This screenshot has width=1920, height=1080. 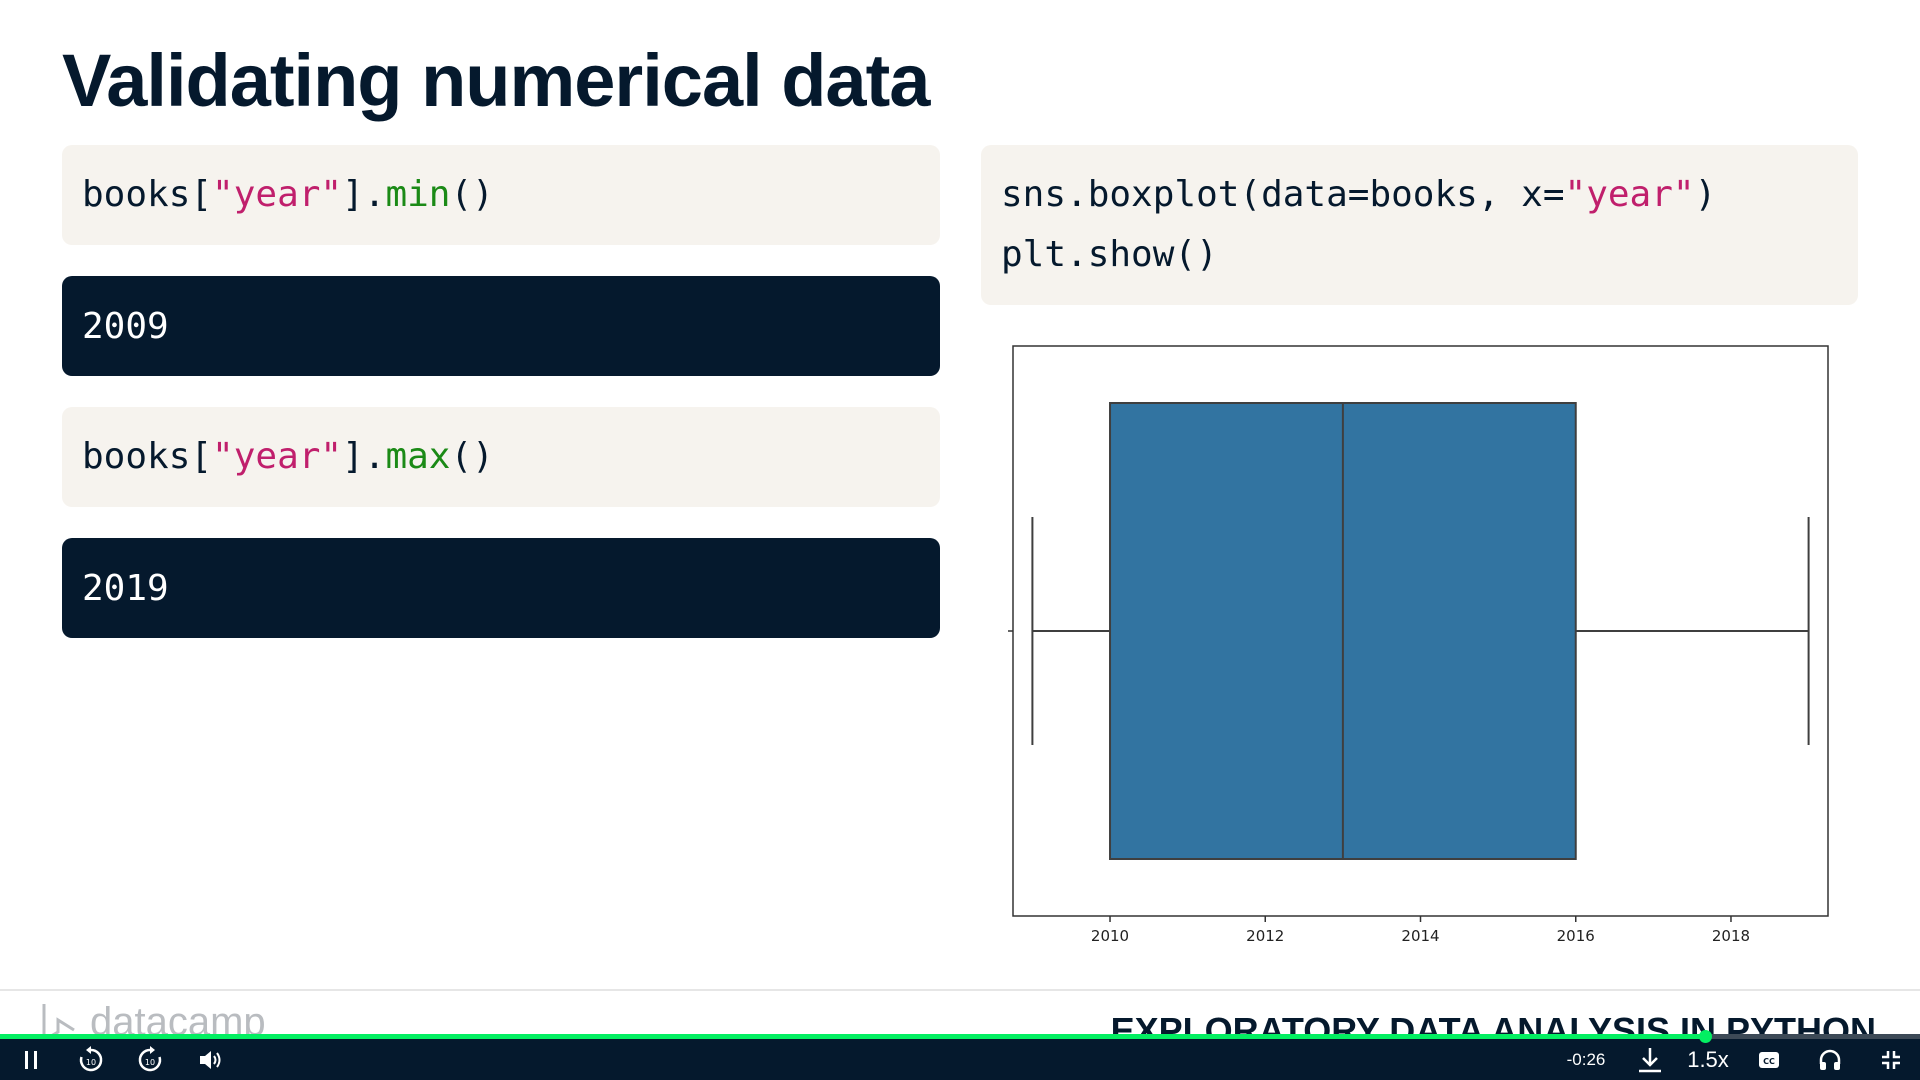 I want to click on svg-text: CC, so click(x=1769, y=1061).